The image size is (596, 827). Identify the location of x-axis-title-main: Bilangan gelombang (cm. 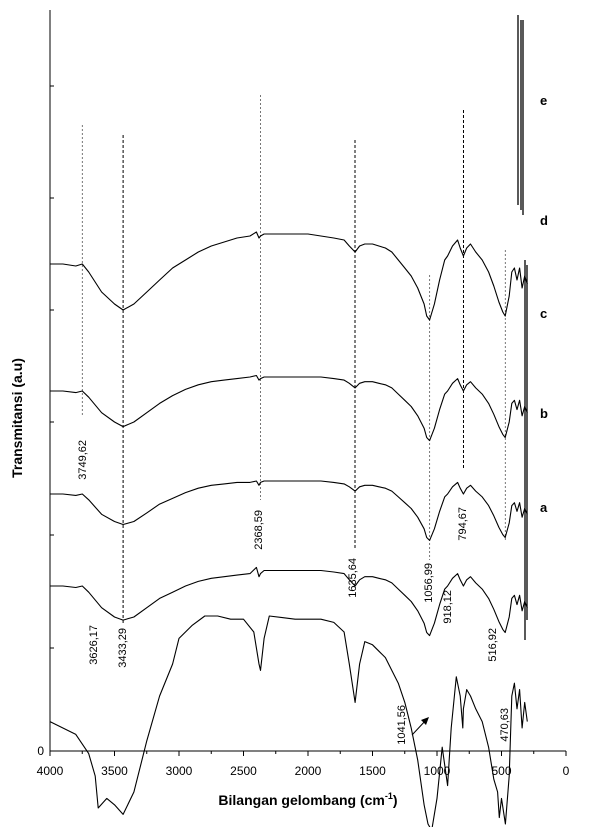
(301, 800).